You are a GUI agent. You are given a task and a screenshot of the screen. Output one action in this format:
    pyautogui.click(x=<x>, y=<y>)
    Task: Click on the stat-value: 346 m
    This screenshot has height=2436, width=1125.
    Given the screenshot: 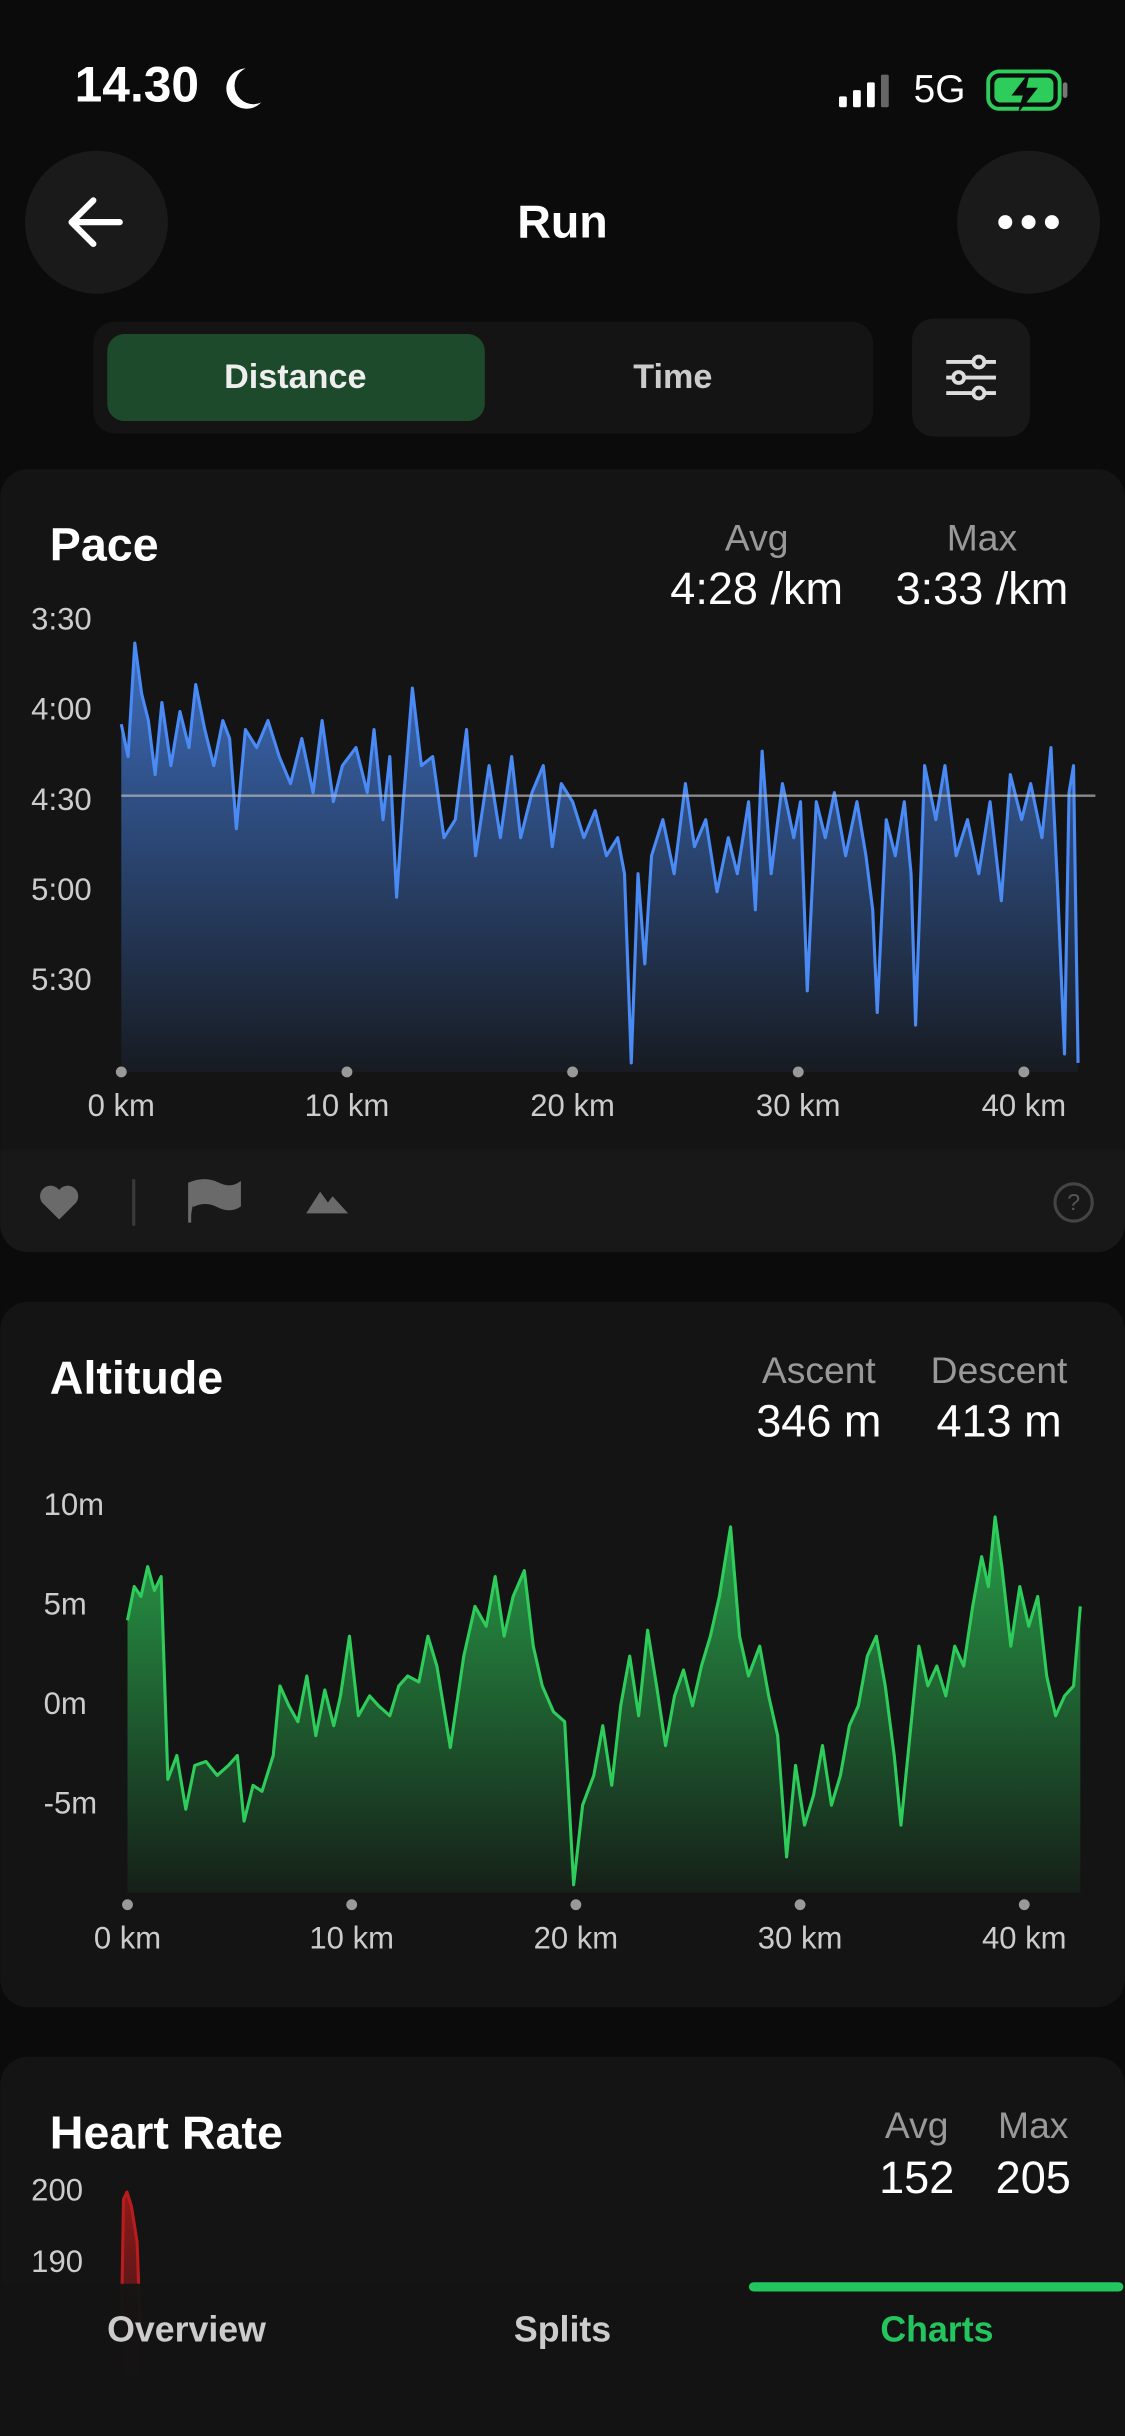 What is the action you would take?
    pyautogui.click(x=818, y=1421)
    